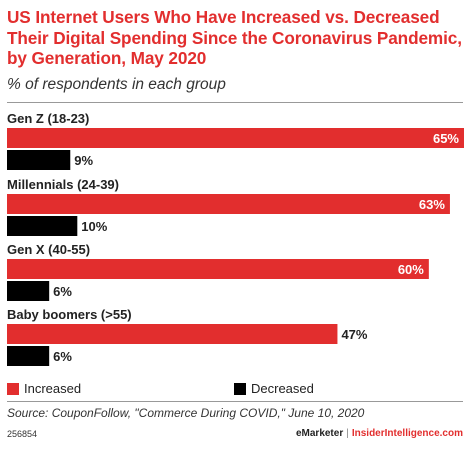  I want to click on data-label-increased-millennials-24-39: 63%, so click(432, 204).